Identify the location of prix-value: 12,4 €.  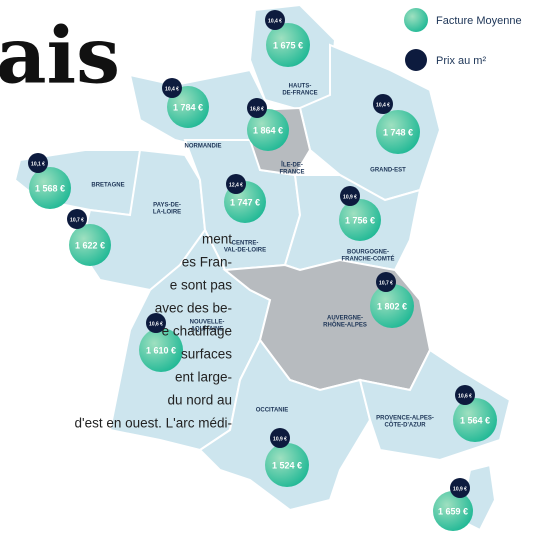
(236, 185).